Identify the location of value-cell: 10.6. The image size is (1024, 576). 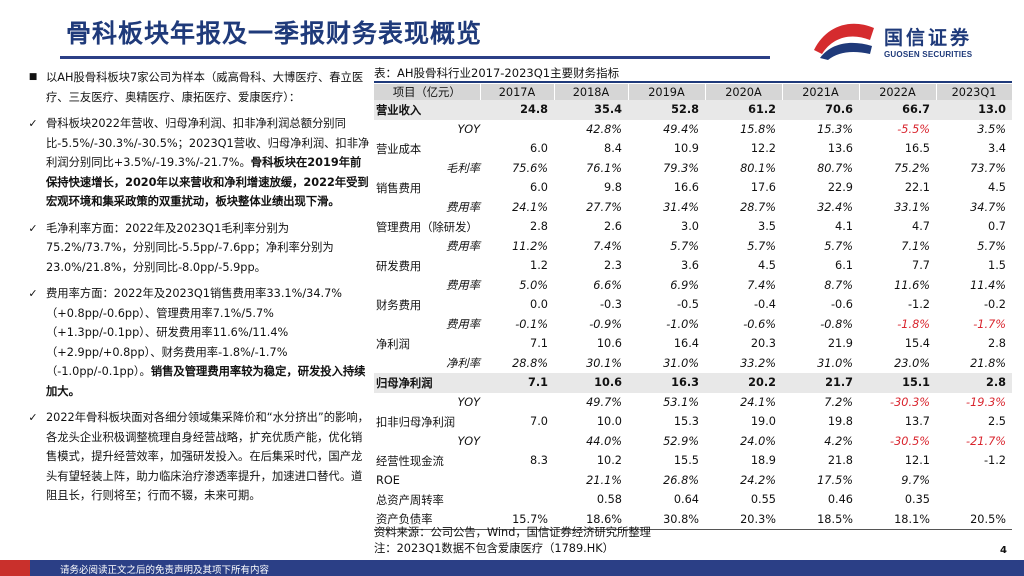
(609, 344).